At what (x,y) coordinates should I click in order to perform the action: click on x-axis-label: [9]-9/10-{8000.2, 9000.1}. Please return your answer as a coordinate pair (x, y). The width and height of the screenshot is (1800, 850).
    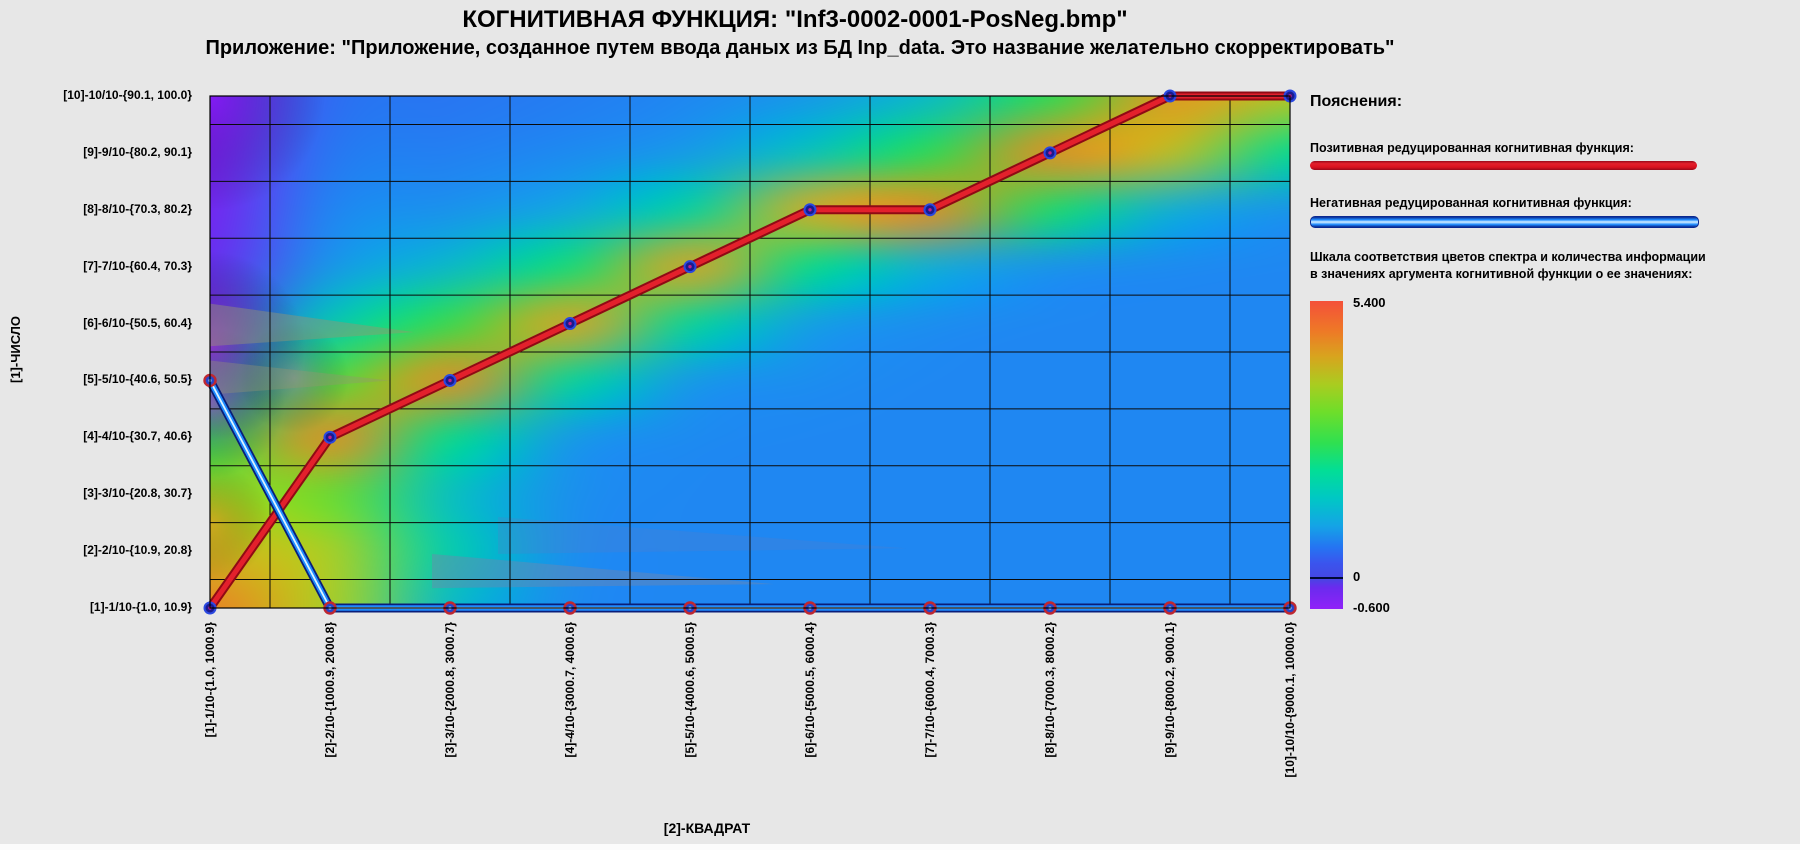
    Looking at the image, I should click on (1170, 690).